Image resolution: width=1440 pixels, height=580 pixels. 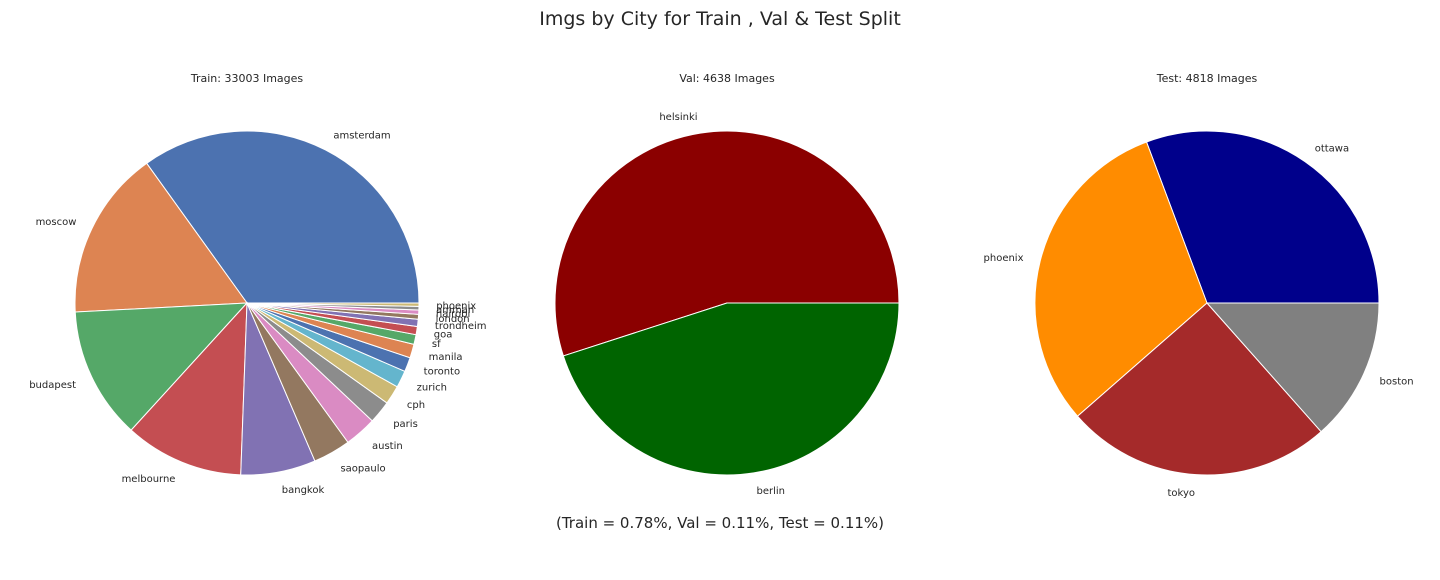 What do you see at coordinates (303, 490) in the screenshot?
I see `slice-label-bangkok: bangkok` at bounding box center [303, 490].